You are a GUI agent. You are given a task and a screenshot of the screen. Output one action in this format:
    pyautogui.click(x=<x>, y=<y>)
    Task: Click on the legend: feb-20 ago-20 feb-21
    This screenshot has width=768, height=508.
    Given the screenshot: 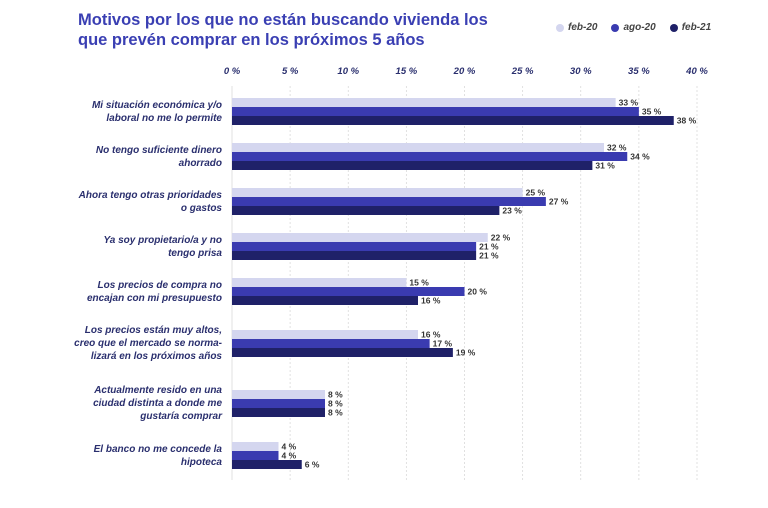 What is the action you would take?
    pyautogui.click(x=633, y=27)
    